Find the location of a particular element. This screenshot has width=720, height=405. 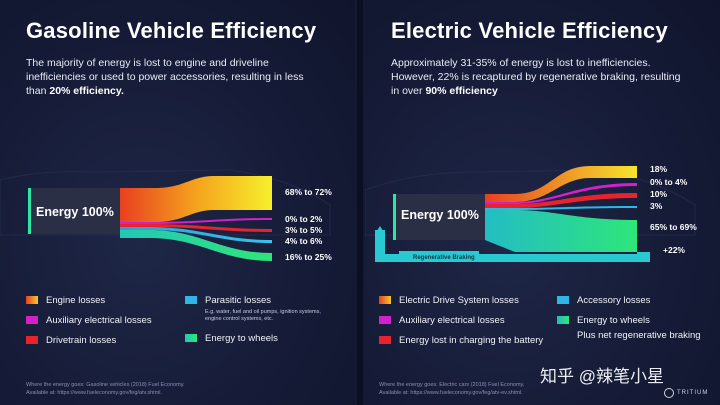

energy-to-wheels-value: 16% to 25% is located at coordinates (308, 257).